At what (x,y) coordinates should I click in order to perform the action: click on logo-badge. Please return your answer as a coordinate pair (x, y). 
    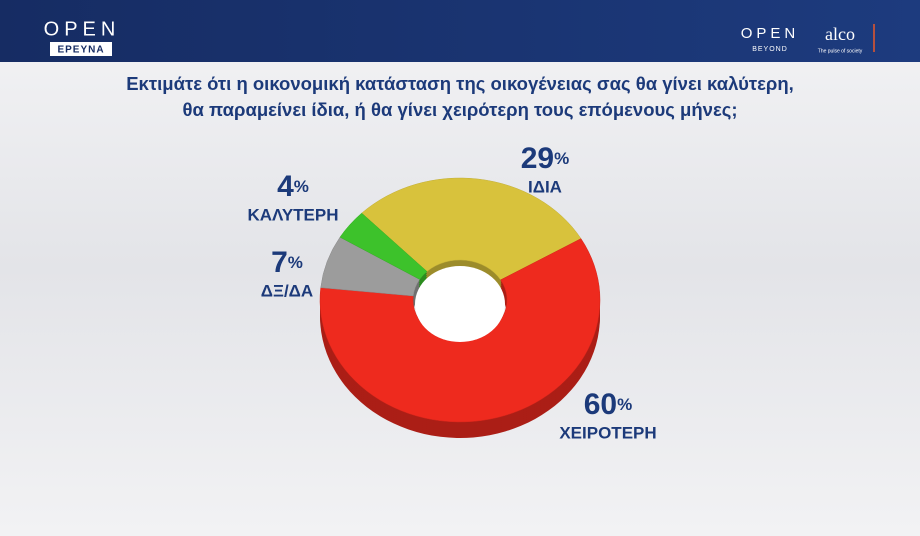
    Looking at the image, I should click on (81, 49).